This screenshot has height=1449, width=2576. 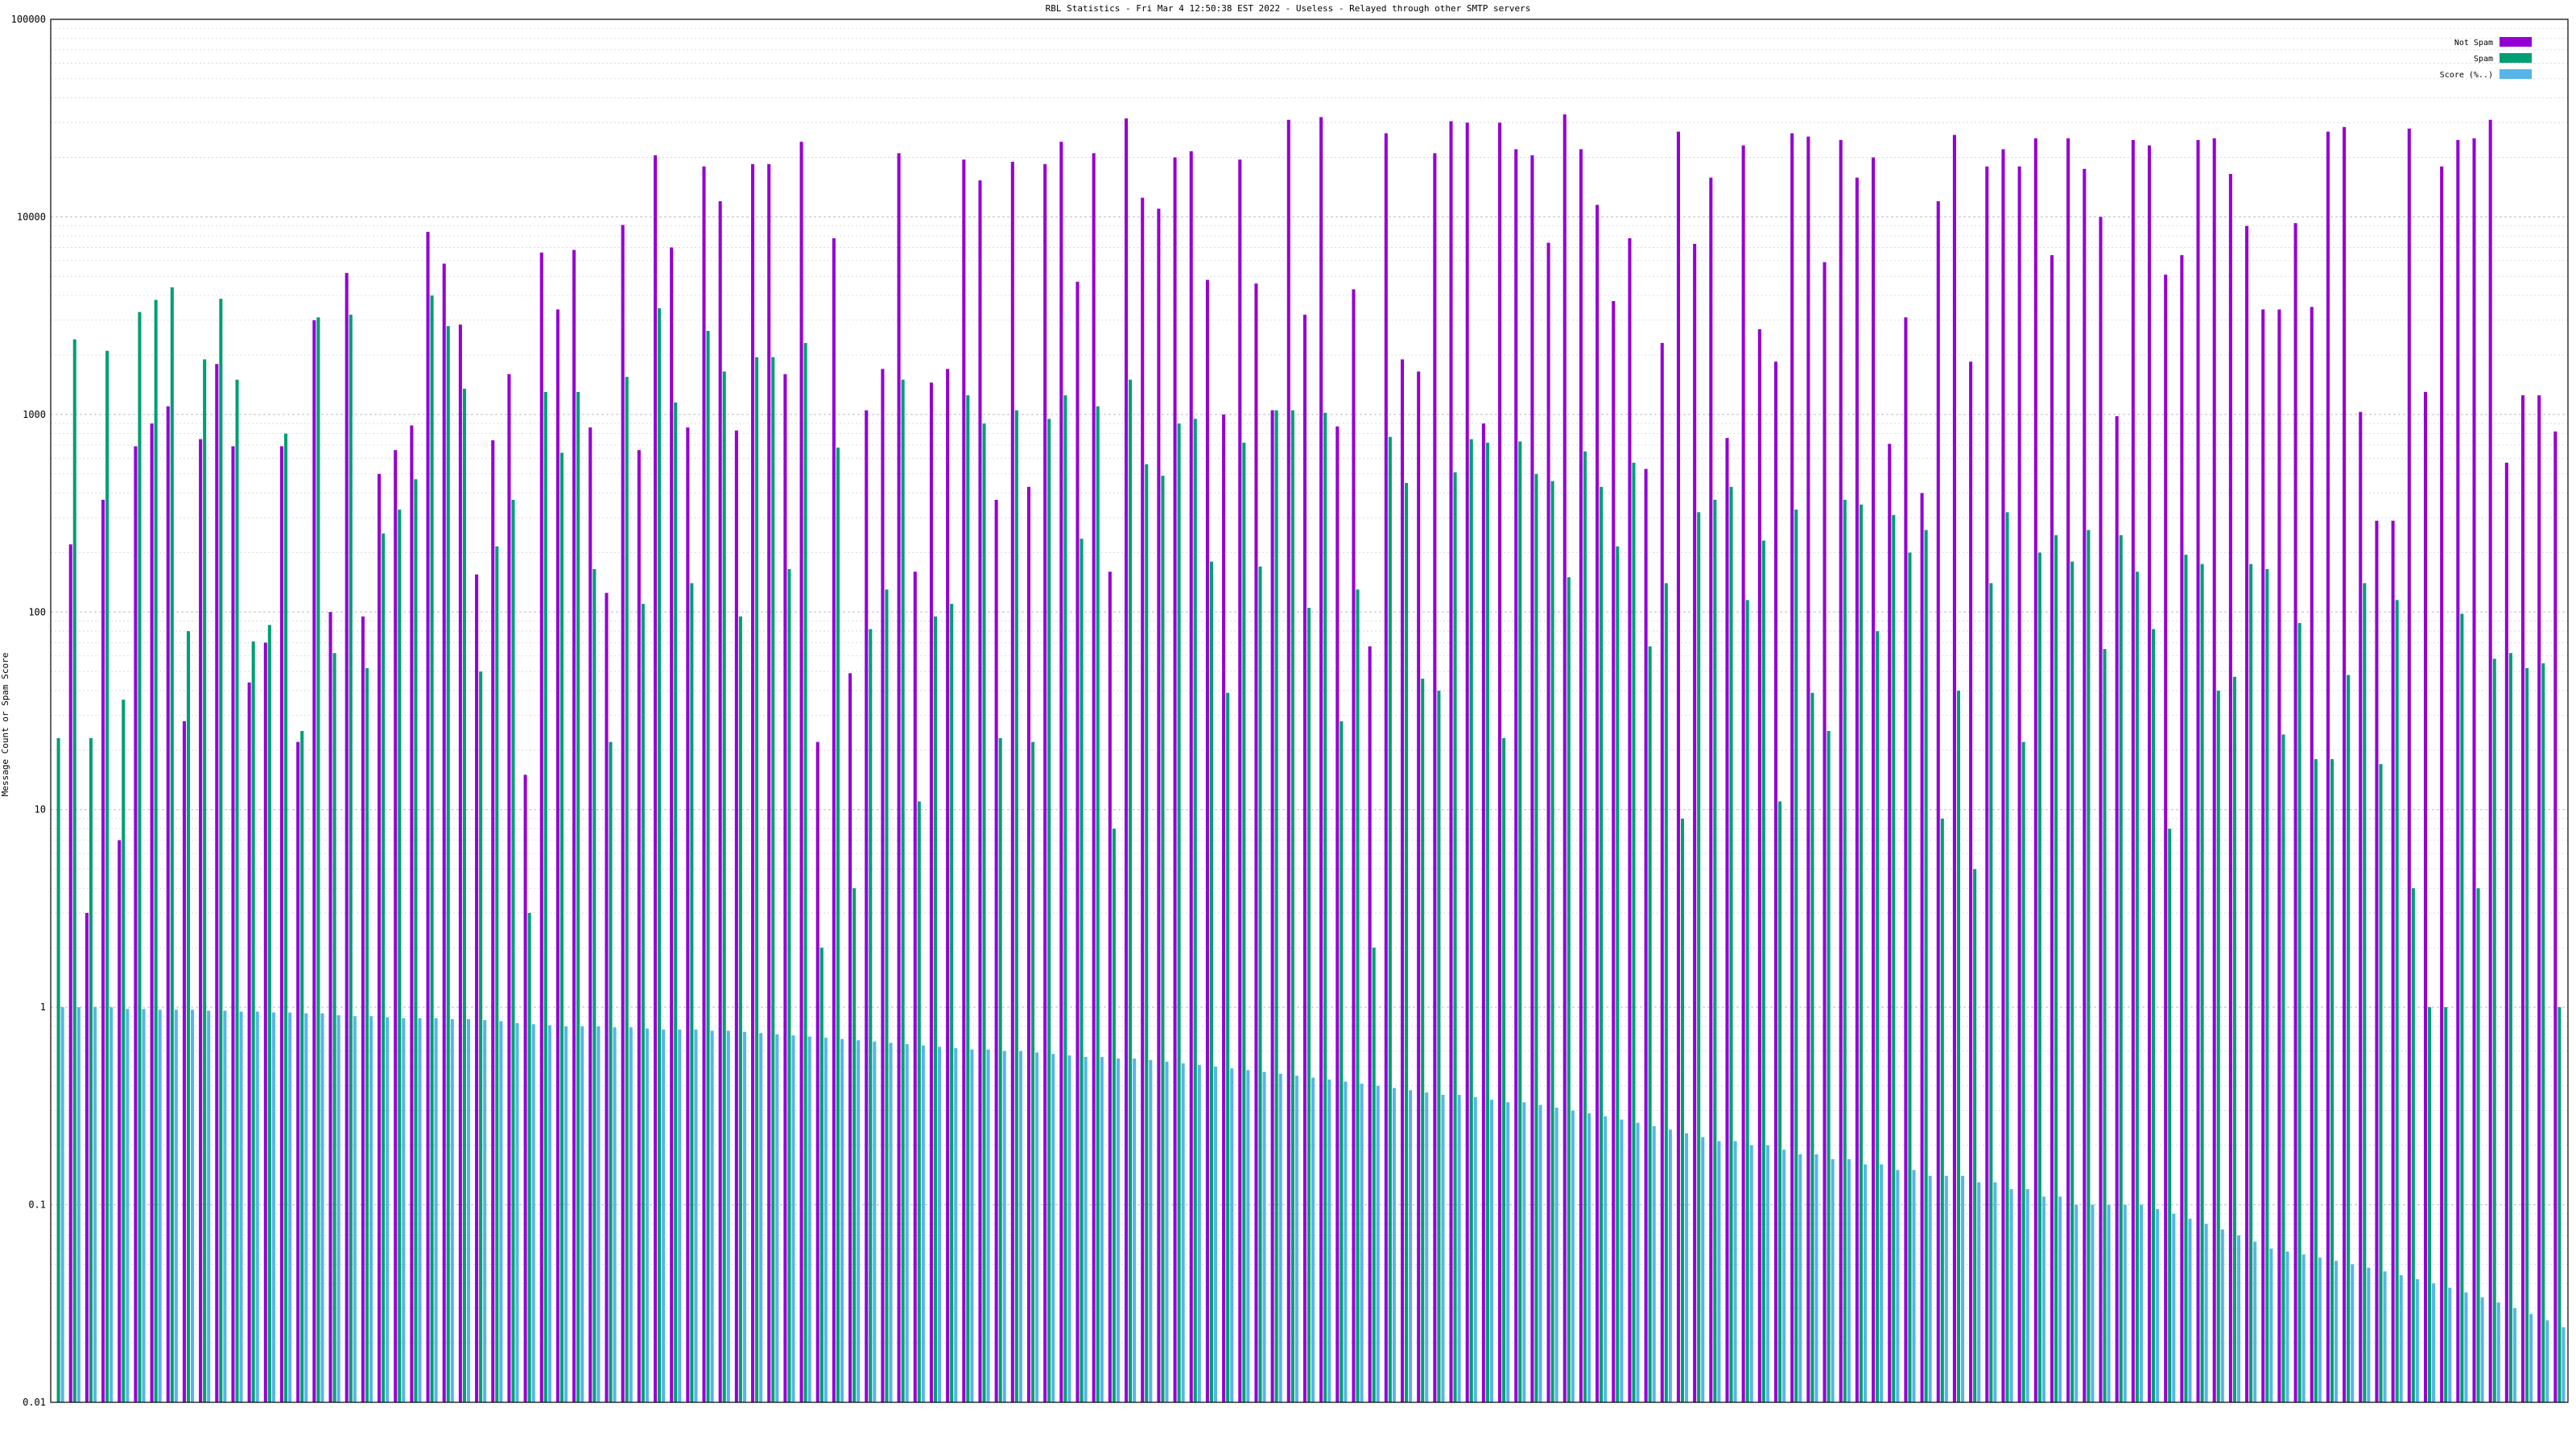 I want to click on y-tick-label: 0.1, so click(x=37, y=1205).